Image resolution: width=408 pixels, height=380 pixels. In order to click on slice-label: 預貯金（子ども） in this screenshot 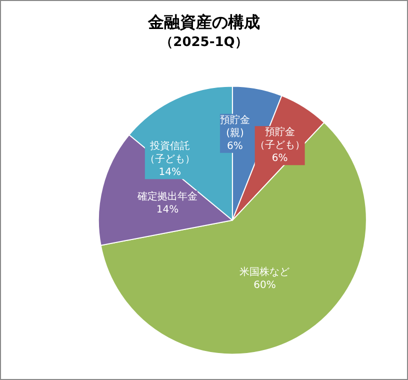, I will do `click(279, 139)`.